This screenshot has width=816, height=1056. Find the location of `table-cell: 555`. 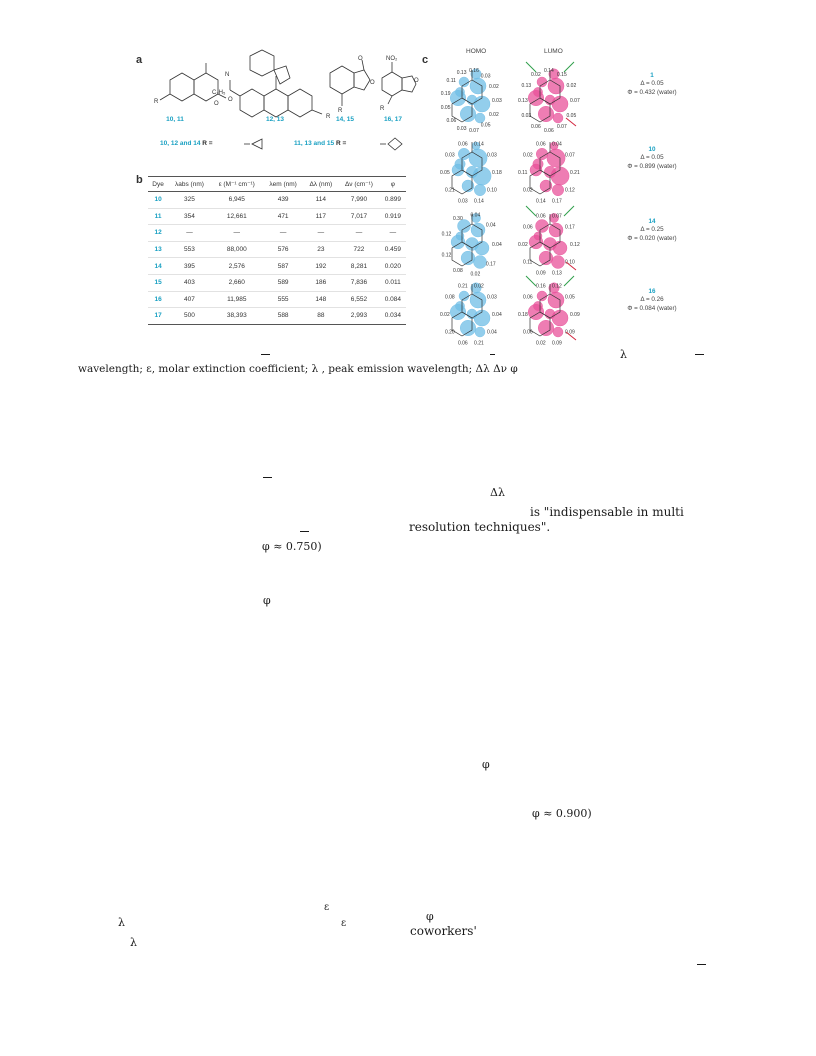

table-cell: 555 is located at coordinates (283, 300).